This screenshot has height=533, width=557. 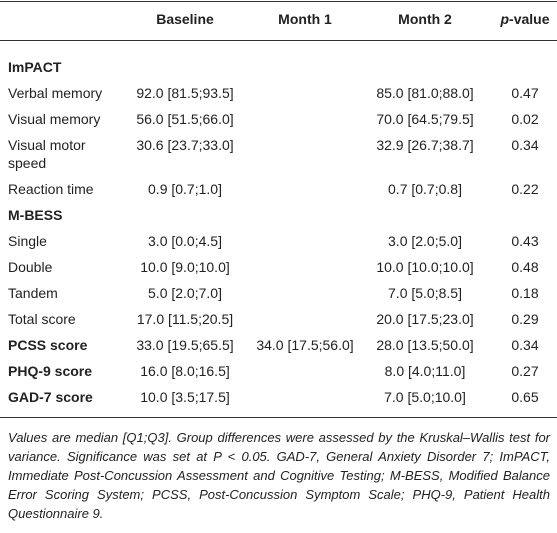 What do you see at coordinates (278, 1) in the screenshot?
I see `top-rule` at bounding box center [278, 1].